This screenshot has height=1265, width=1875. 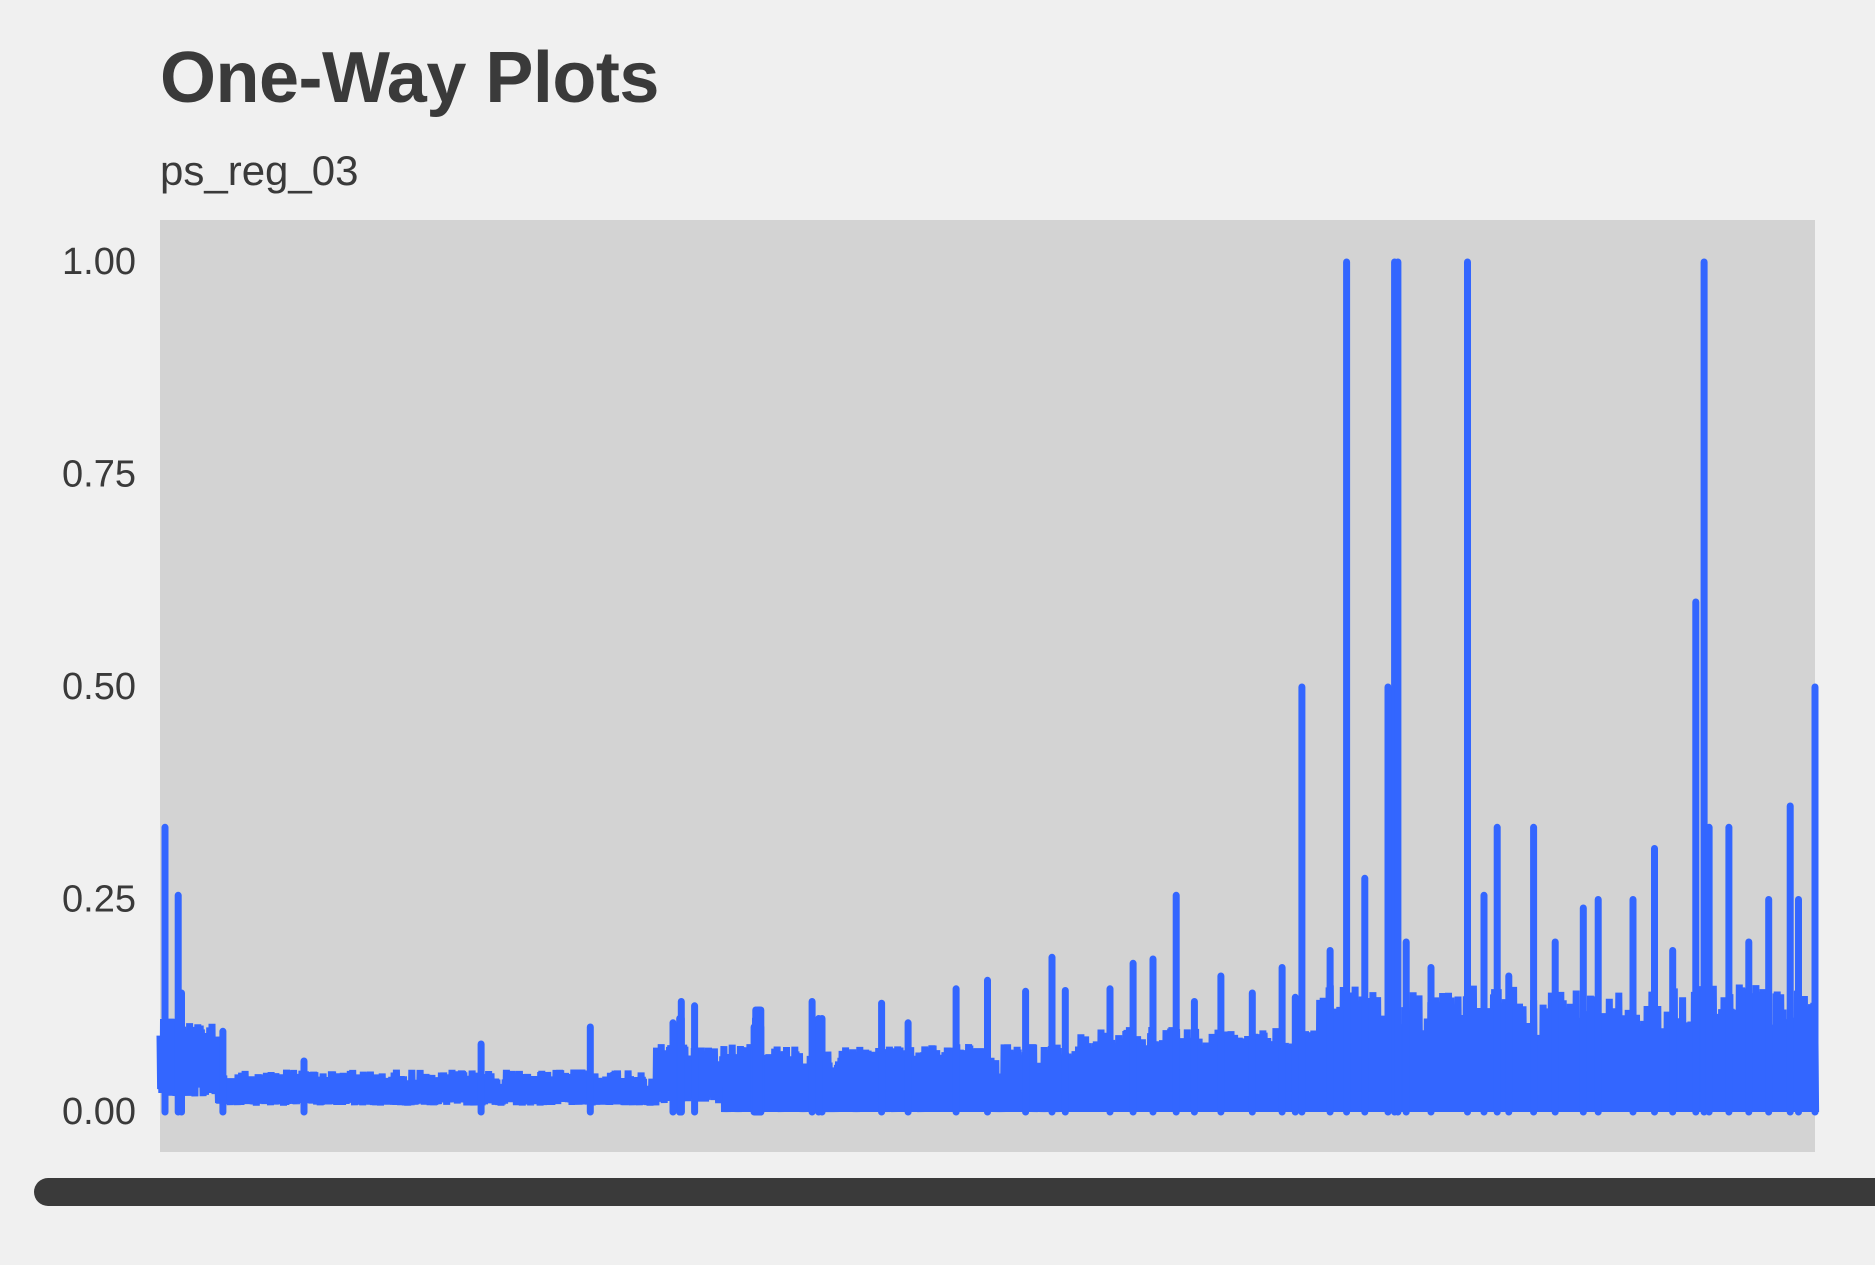 I want to click on y-axis-ticks: 0.00 0.25 0.50 0.75 1.00, so click(x=99, y=687).